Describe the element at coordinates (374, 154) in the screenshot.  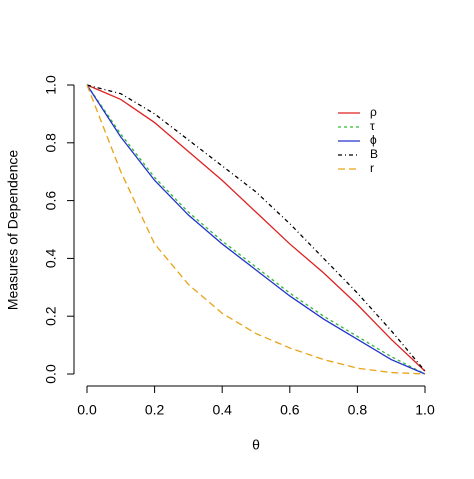
I see `legend-label: B` at that location.